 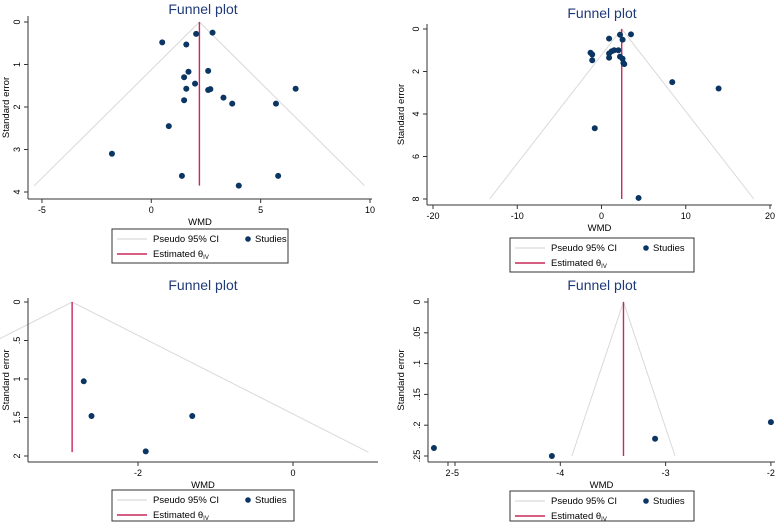 I want to click on y-tick-label: 6, so click(x=416, y=156).